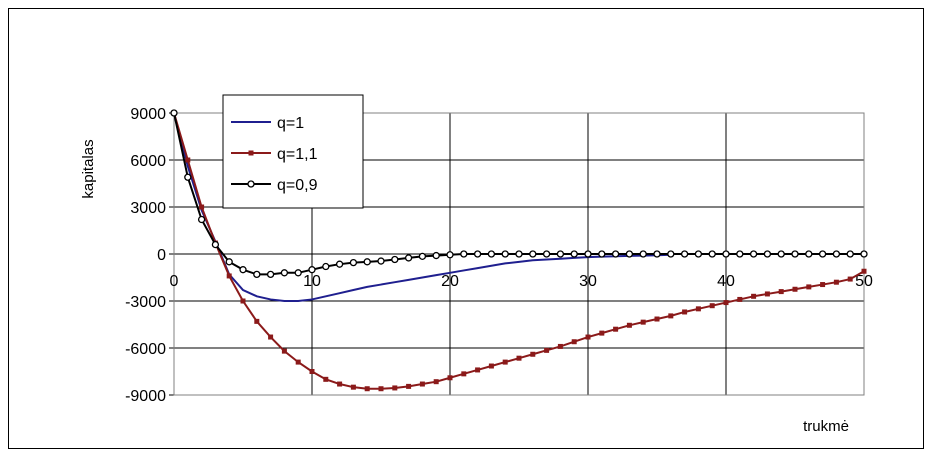 The height and width of the screenshot is (457, 932). Describe the element at coordinates (297, 185) in the screenshot. I see `legend-label: q=0,9` at that location.